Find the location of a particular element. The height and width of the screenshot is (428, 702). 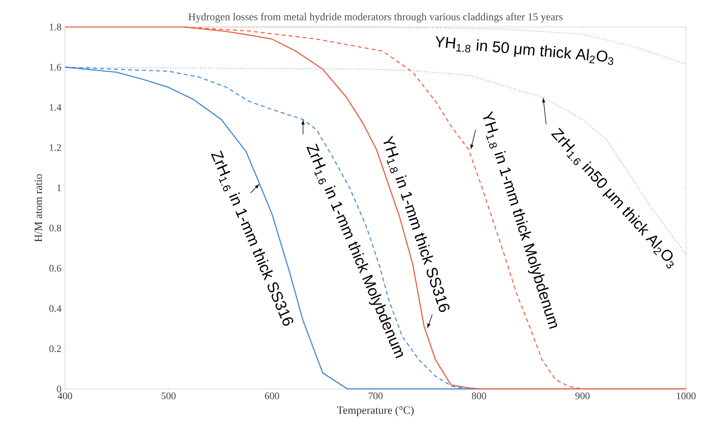

y-axis-title: H/M atom ratio is located at coordinates (38, 208).